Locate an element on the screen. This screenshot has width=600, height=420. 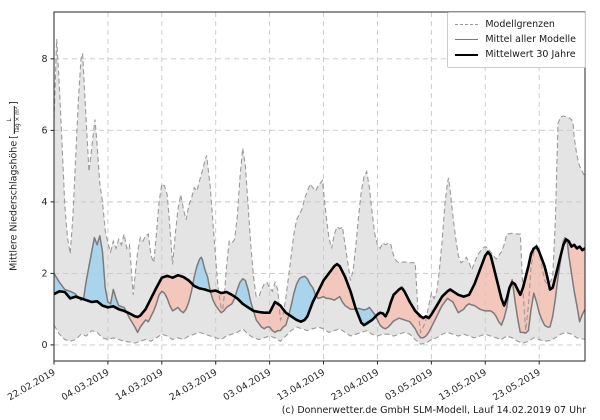
black-line-swatch is located at coordinates (467, 54).